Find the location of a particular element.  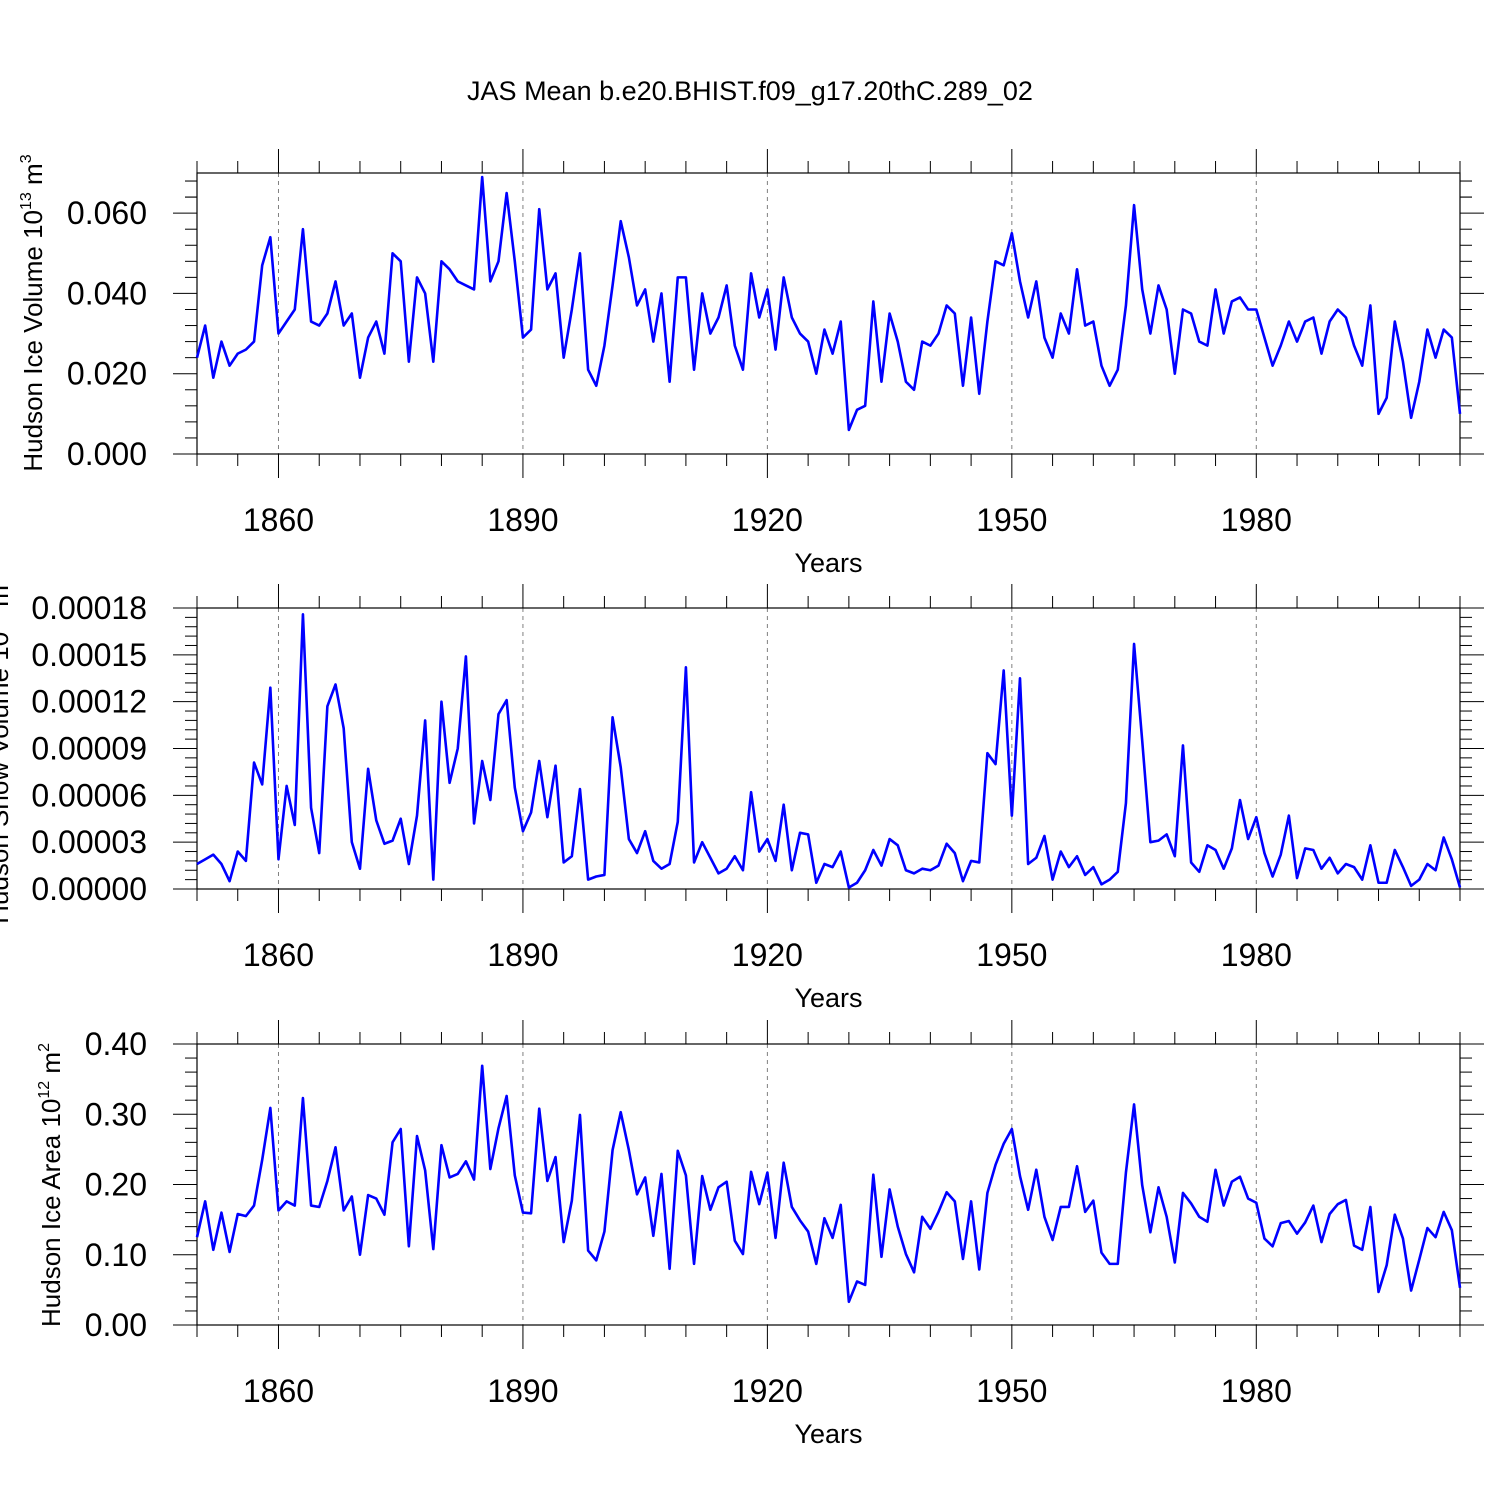

y-tick-label: 0.00018 is located at coordinates (89, 608).